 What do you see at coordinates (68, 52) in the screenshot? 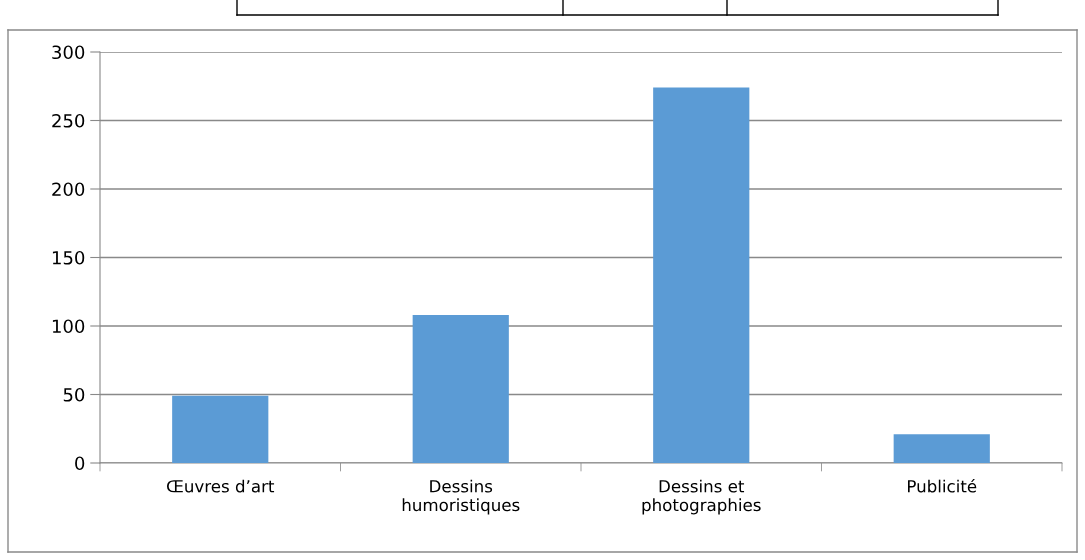
I see `y-tick-label: 300` at bounding box center [68, 52].